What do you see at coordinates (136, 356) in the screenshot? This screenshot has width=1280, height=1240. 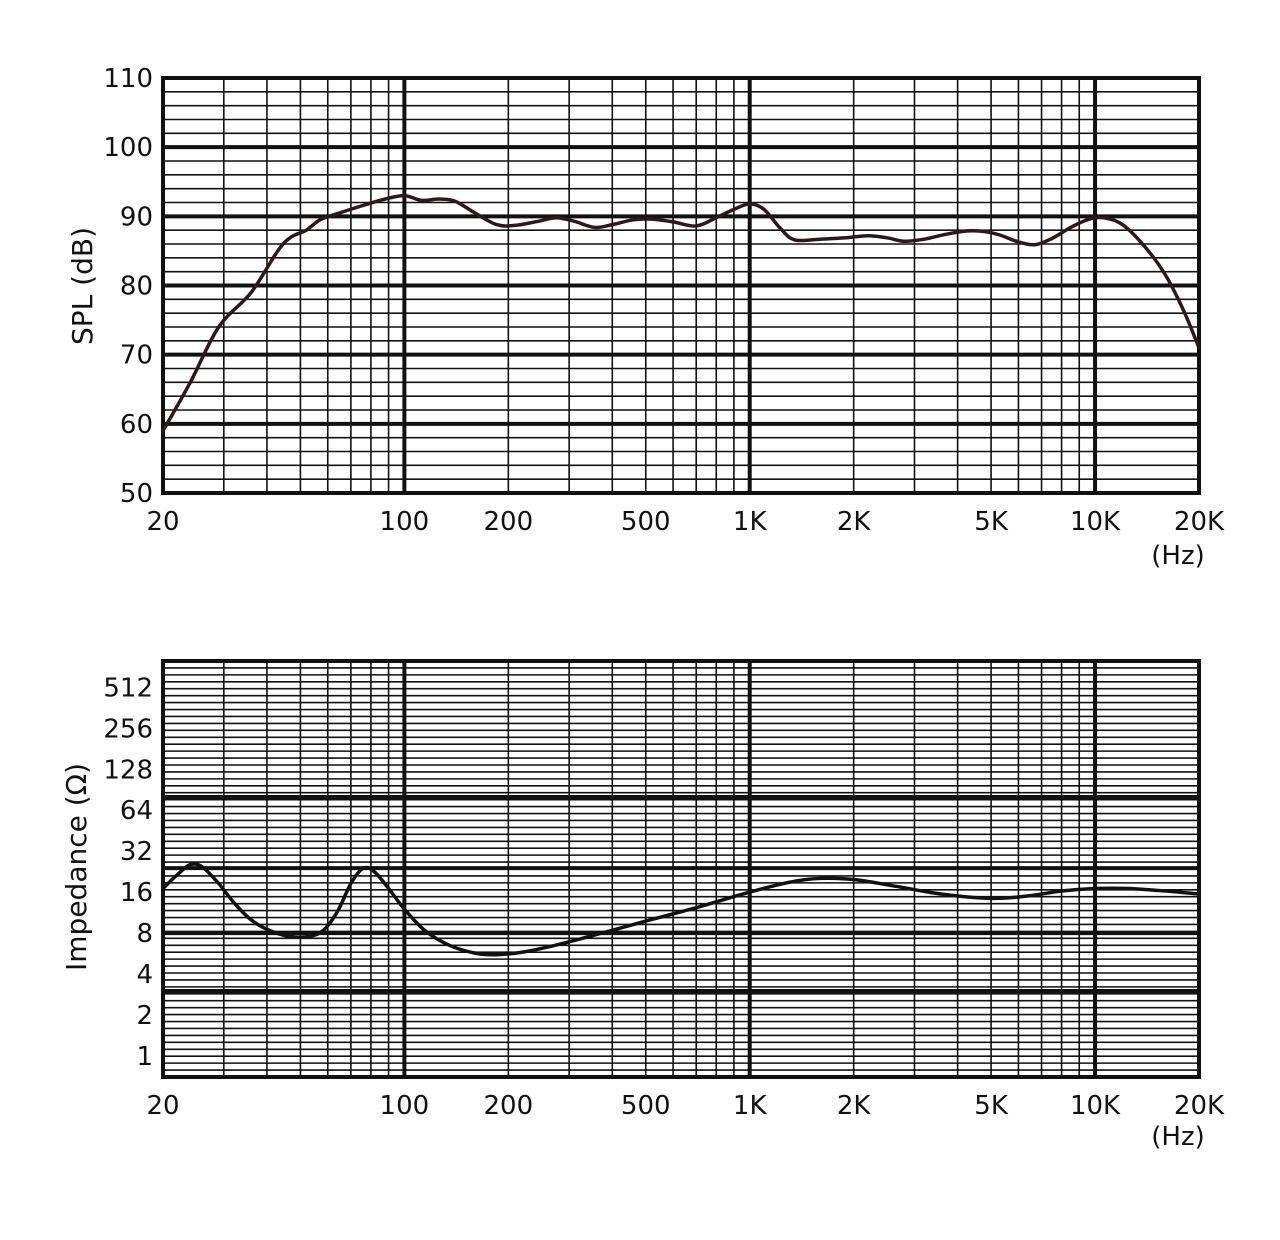 I see `y-tick-label: 70` at bounding box center [136, 356].